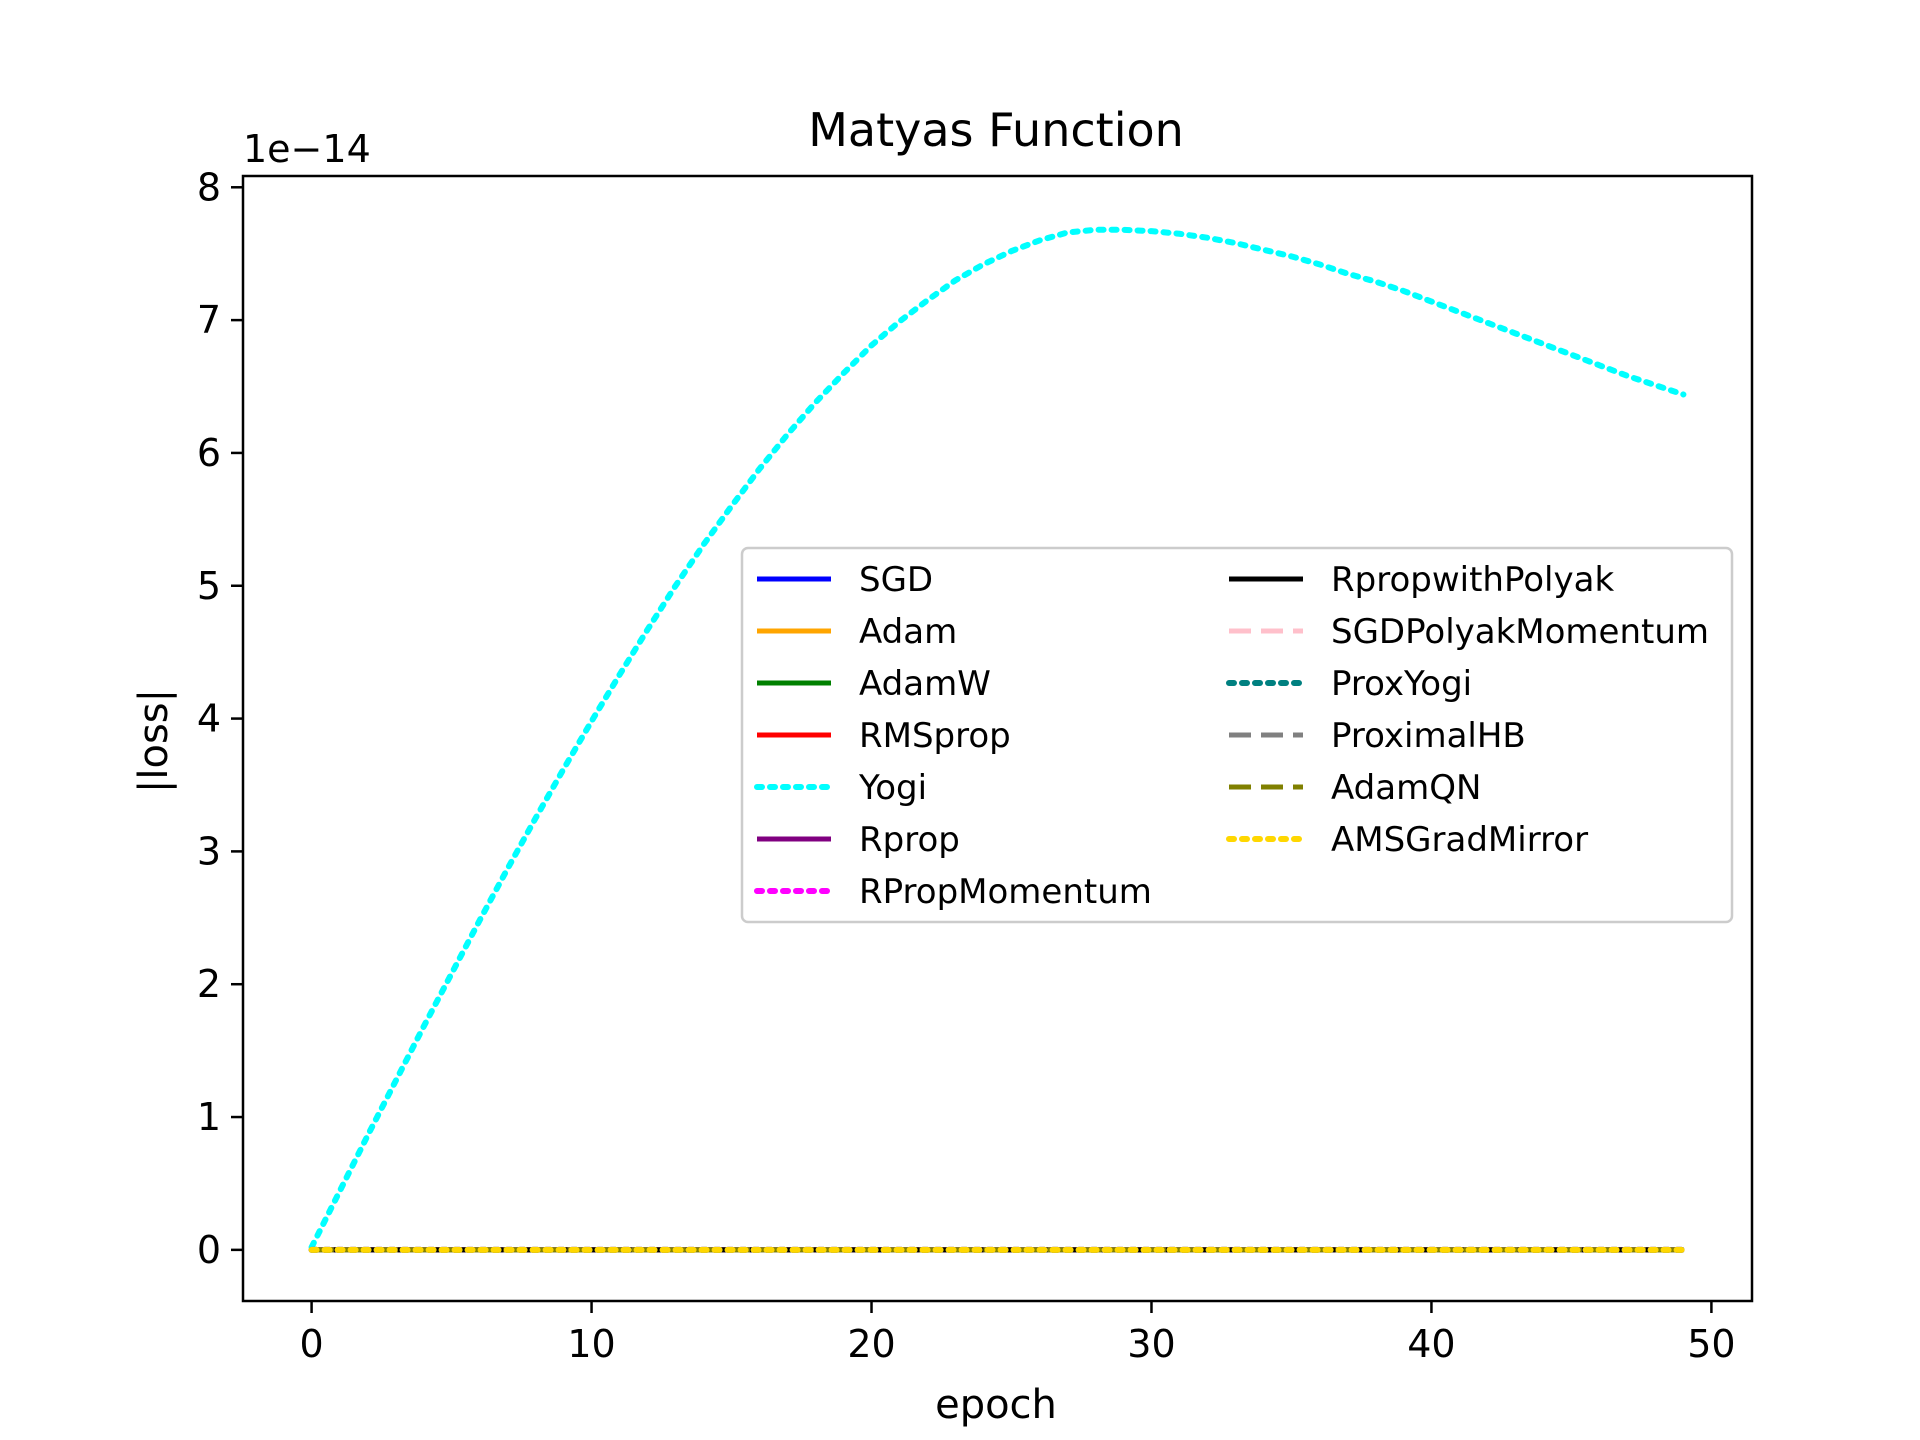 The image size is (1920, 1440). Describe the element at coordinates (845, 580) in the screenshot. I see `legend-item: SGD` at that location.